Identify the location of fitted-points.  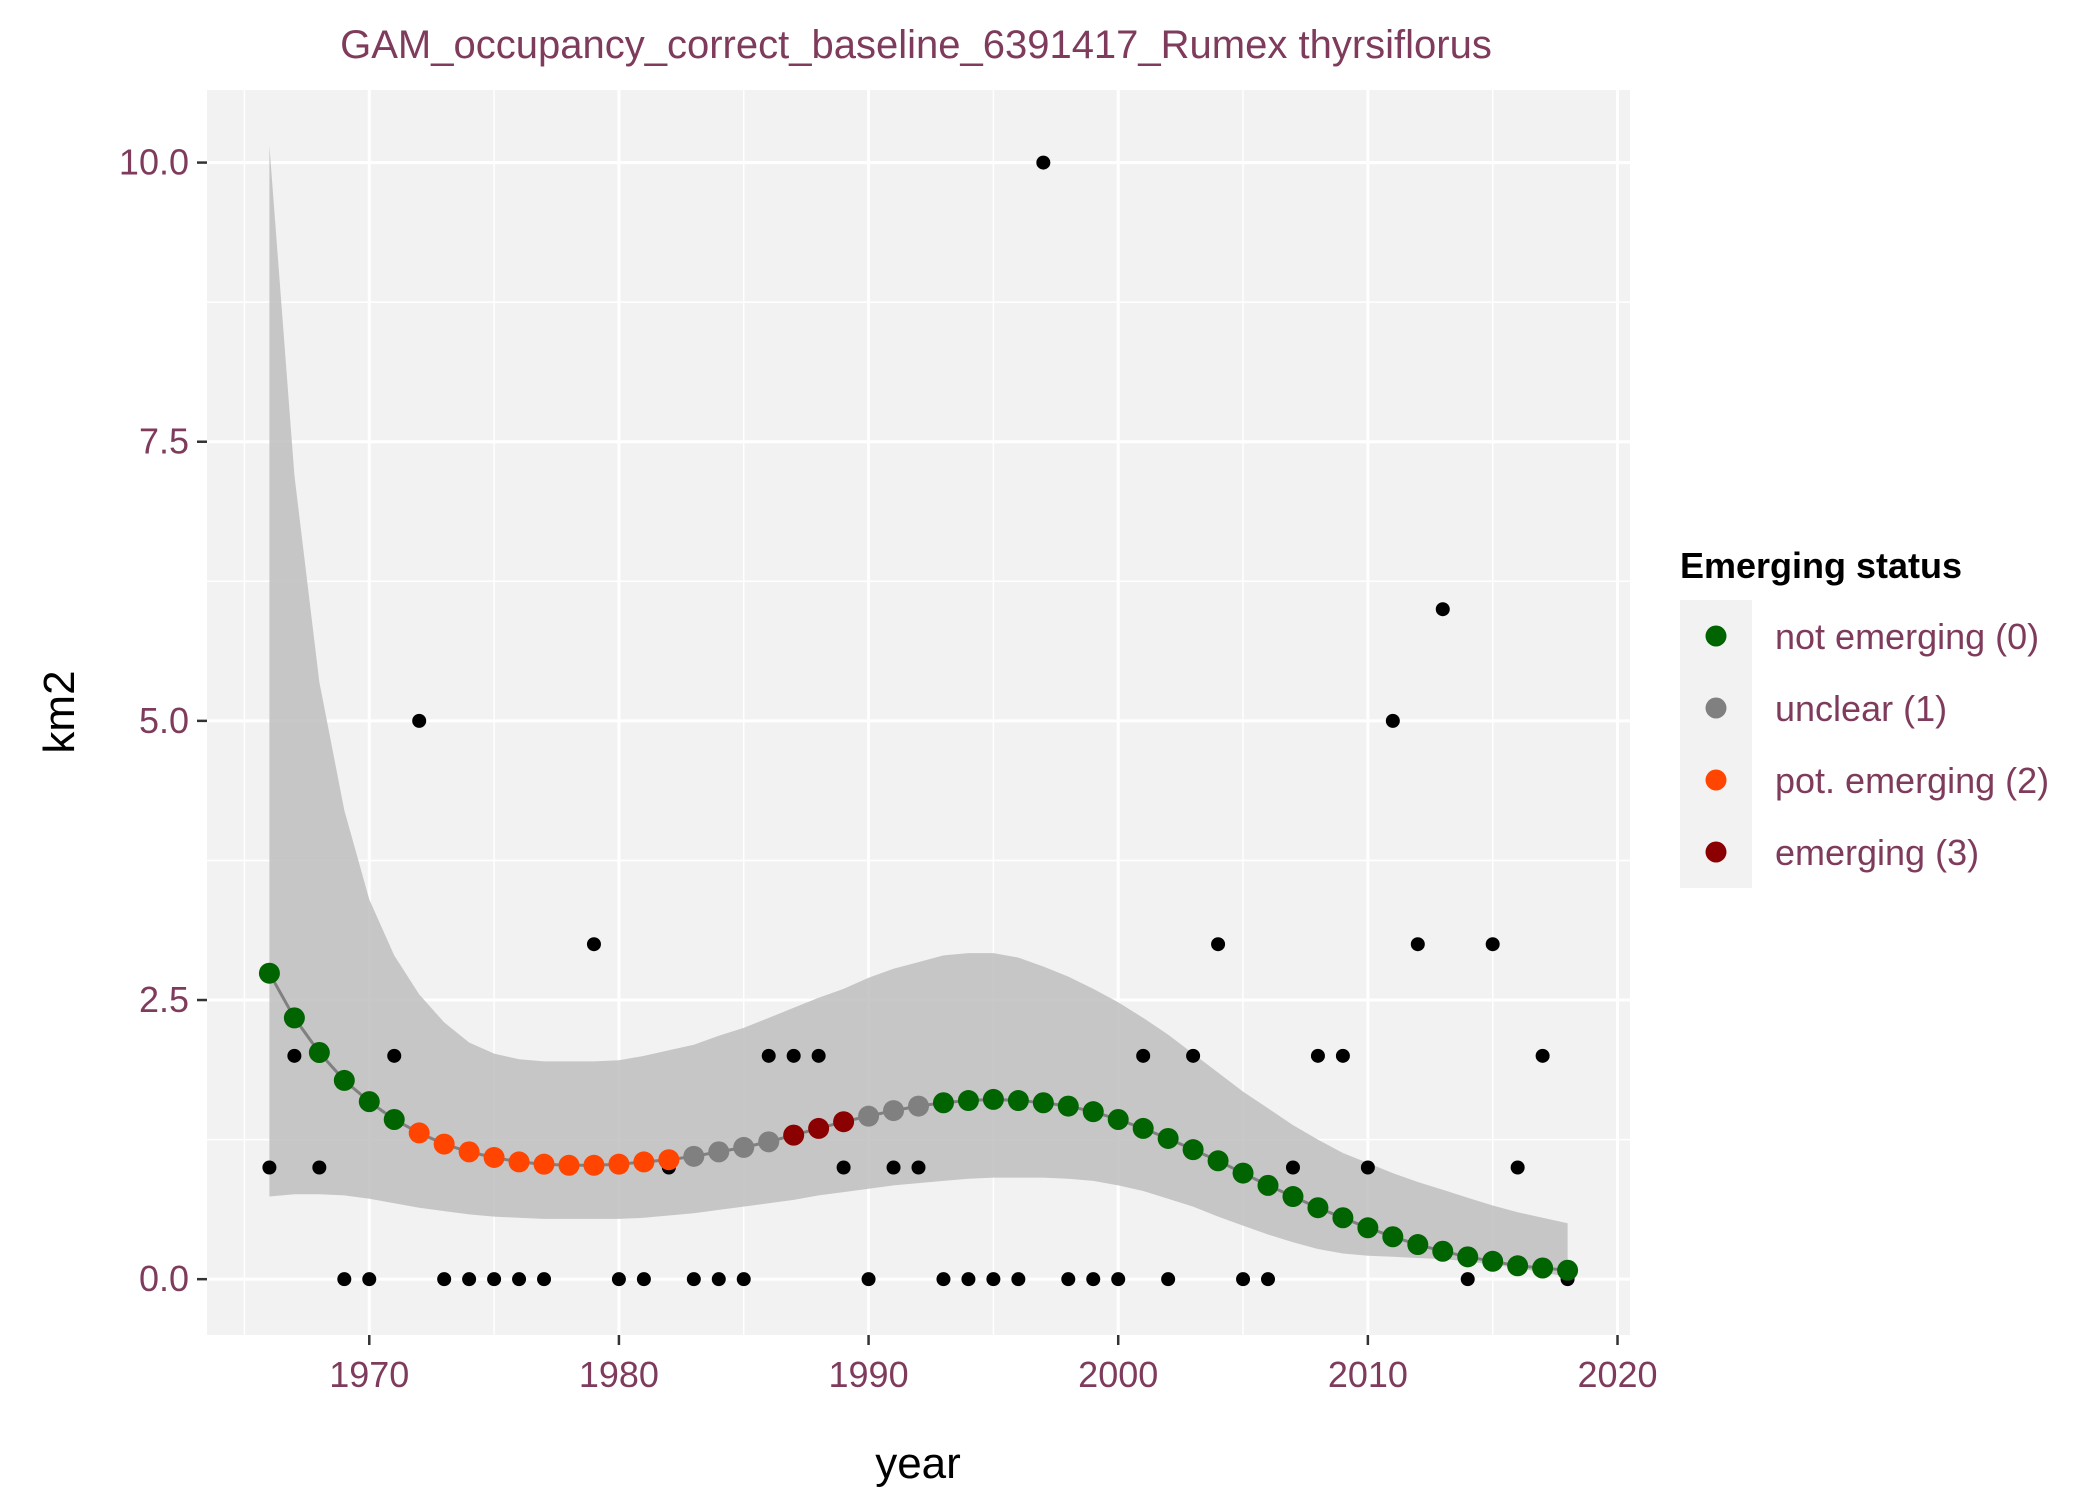
(918, 1121).